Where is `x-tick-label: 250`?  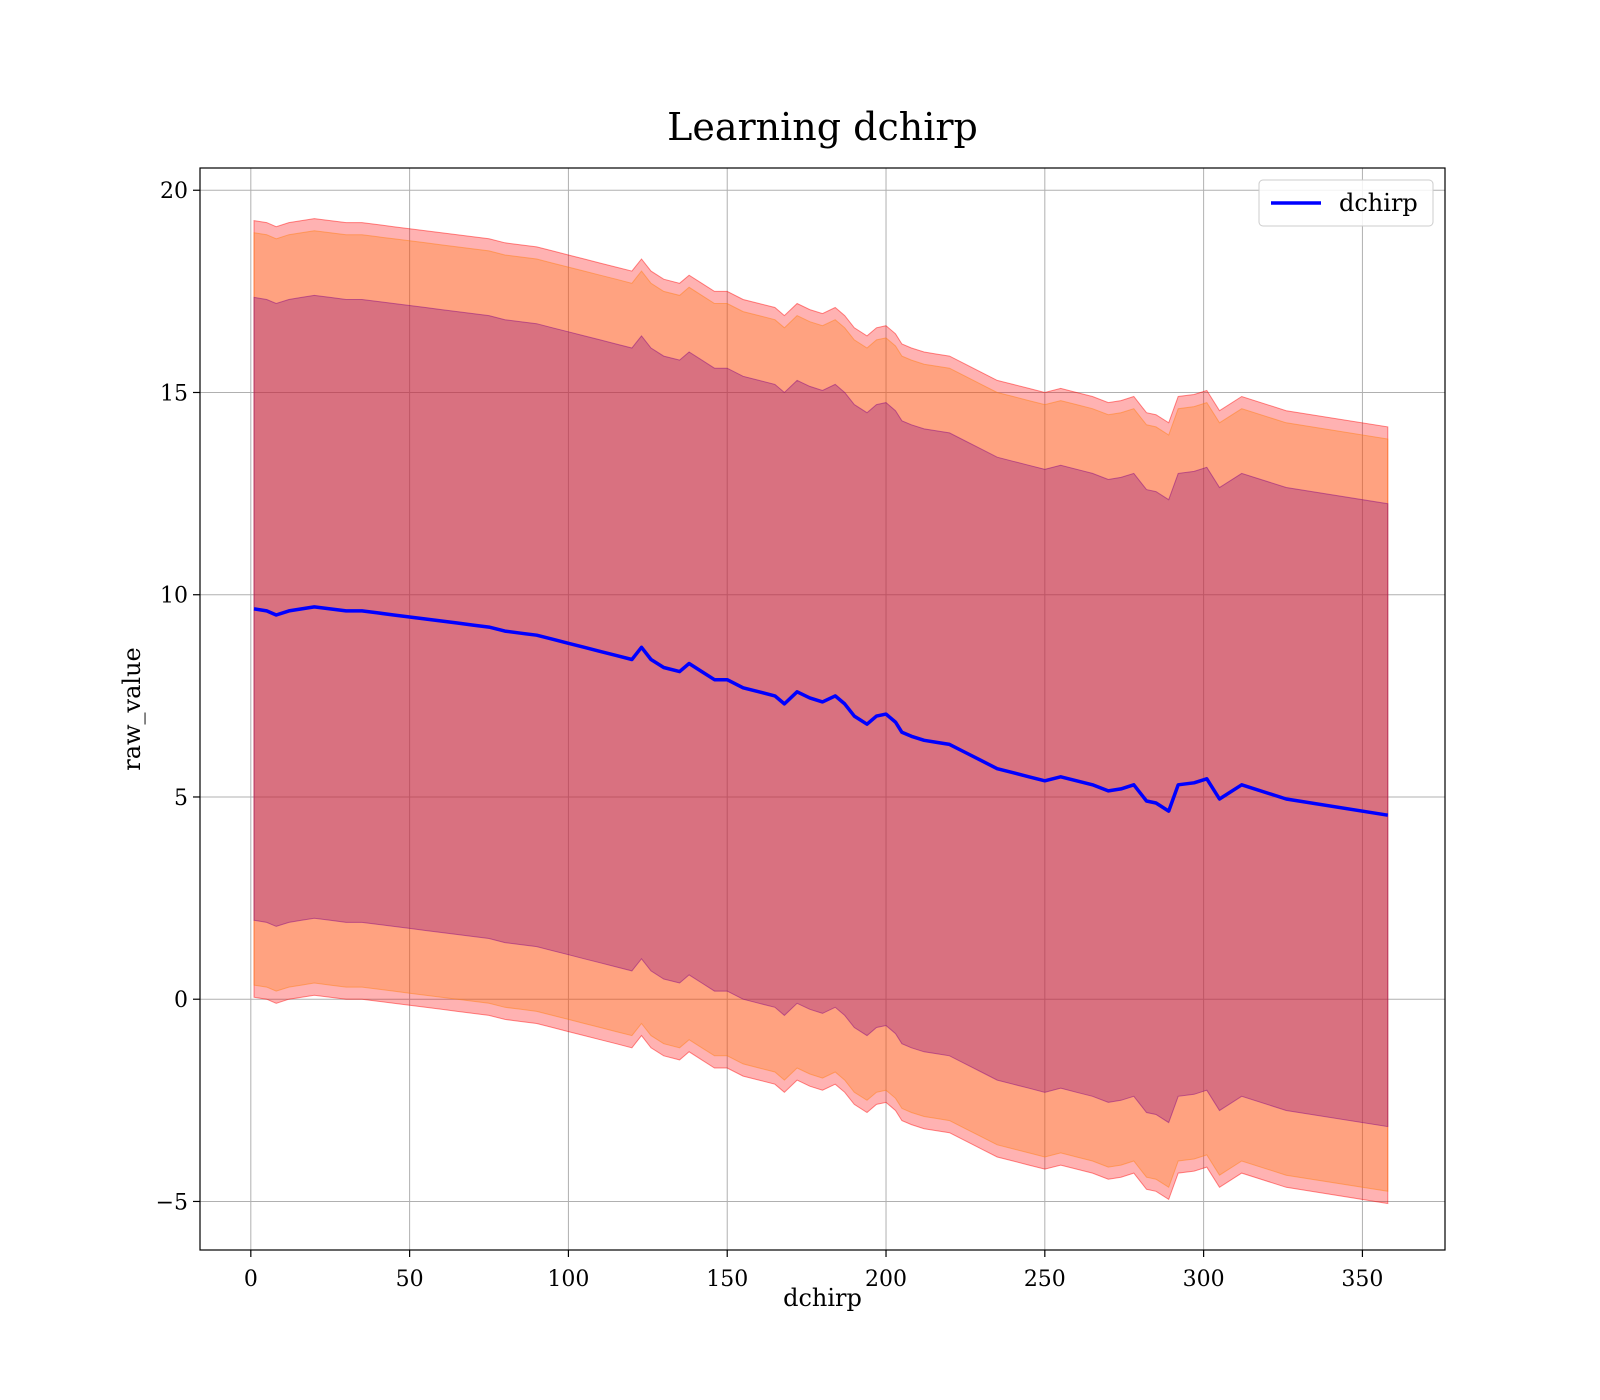 x-tick-label: 250 is located at coordinates (1045, 1279).